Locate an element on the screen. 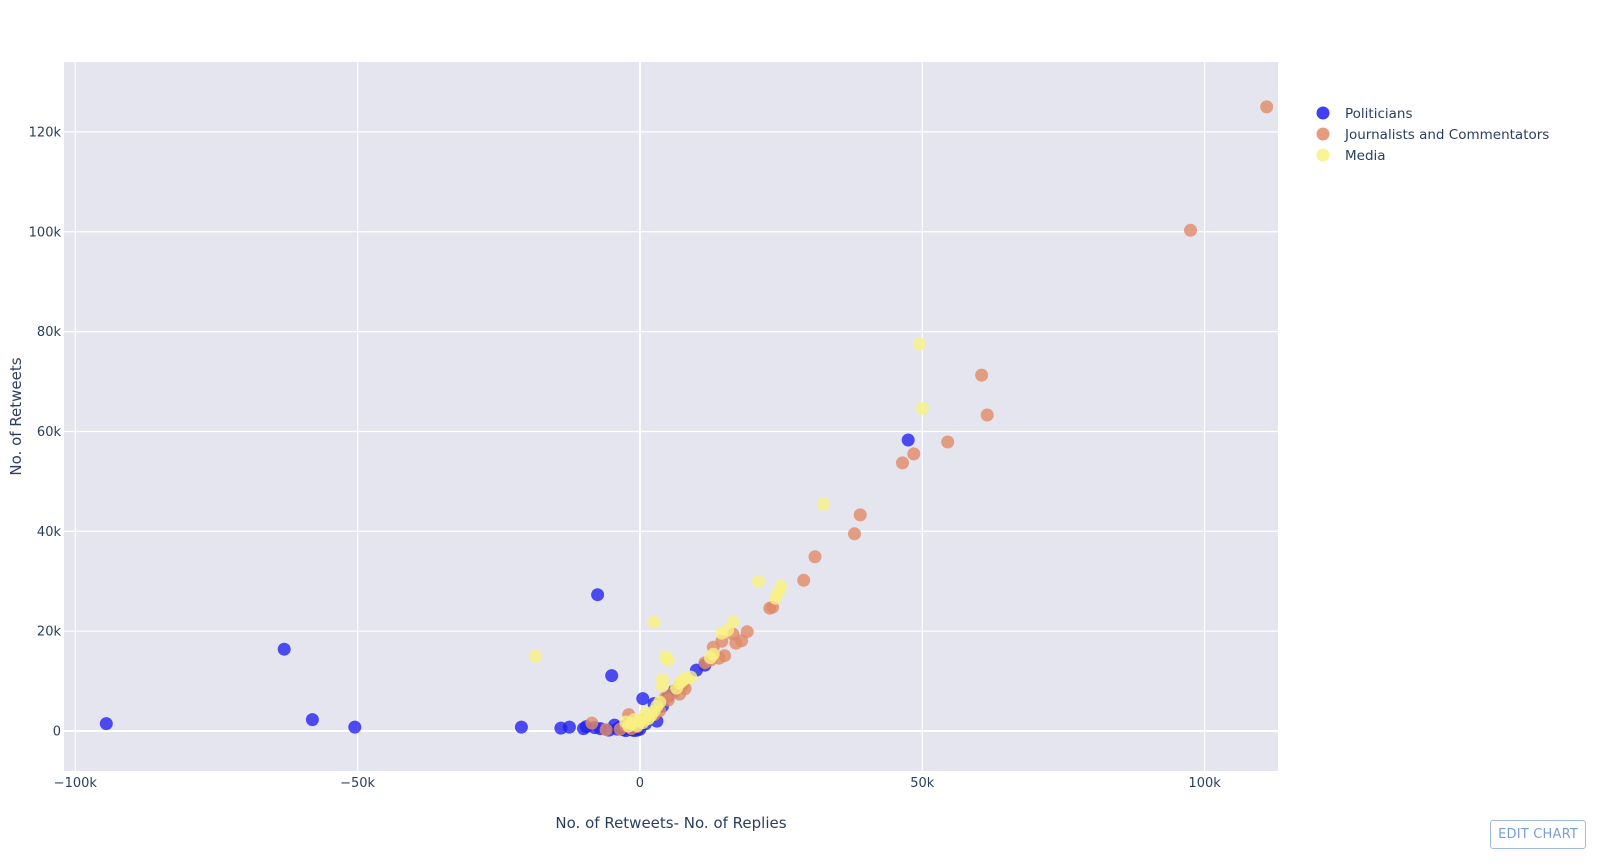 The height and width of the screenshot is (867, 1600). x-tick-label: 50k is located at coordinates (922, 783).